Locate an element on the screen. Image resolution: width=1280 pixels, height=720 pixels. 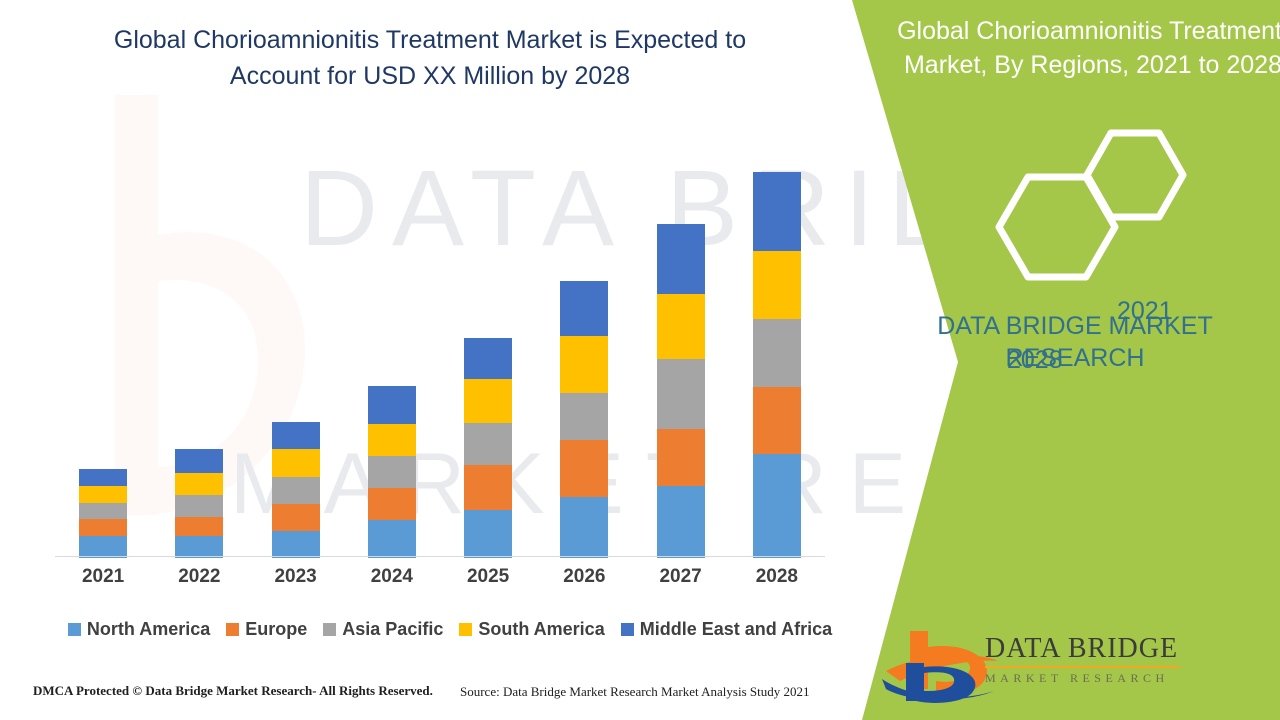
x-axis-label-2023: 2023 is located at coordinates (295, 576).